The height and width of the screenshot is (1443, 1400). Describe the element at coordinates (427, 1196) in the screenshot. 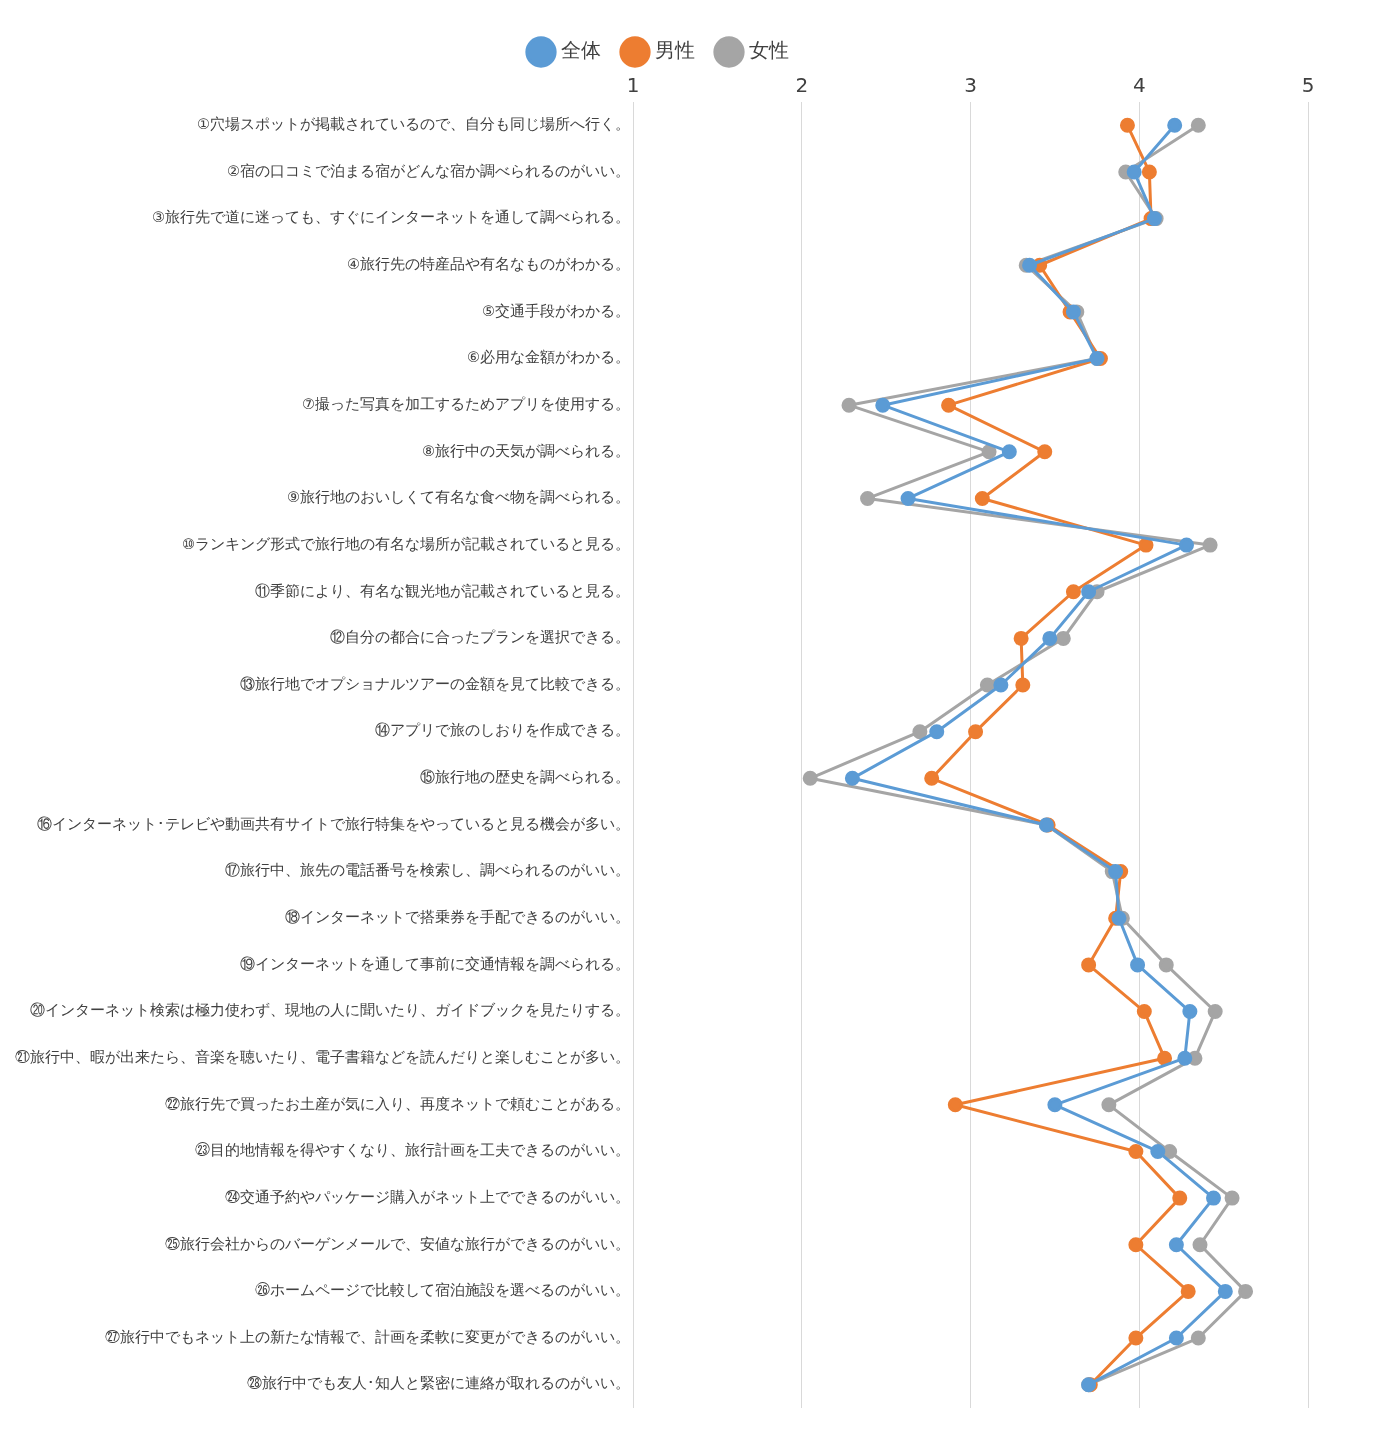

I see `y-tick-label: ㉔交通予約やパッケージ購入がネット上でできるのがいい。` at that location.